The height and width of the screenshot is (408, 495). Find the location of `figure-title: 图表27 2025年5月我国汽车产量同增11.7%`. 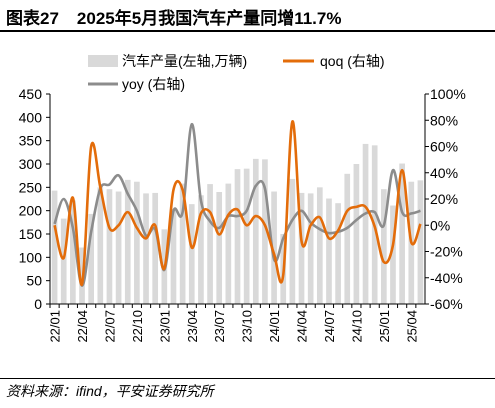

figure-title: 图表27 2025年5月我国汽车产量同增11.7% is located at coordinates (247, 16).